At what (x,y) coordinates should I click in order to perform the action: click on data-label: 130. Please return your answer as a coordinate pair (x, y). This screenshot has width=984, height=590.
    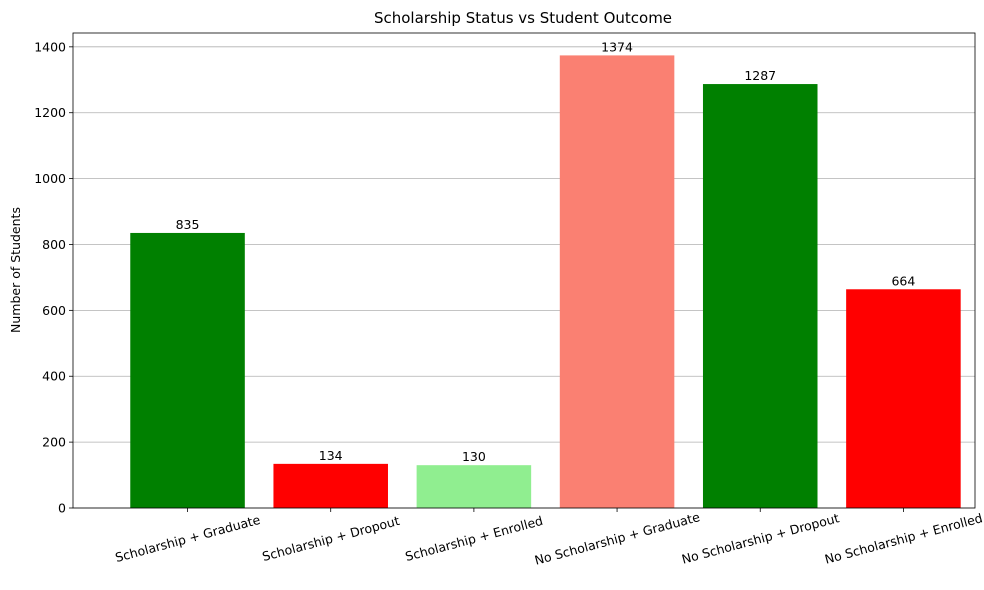
    Looking at the image, I should click on (474, 456).